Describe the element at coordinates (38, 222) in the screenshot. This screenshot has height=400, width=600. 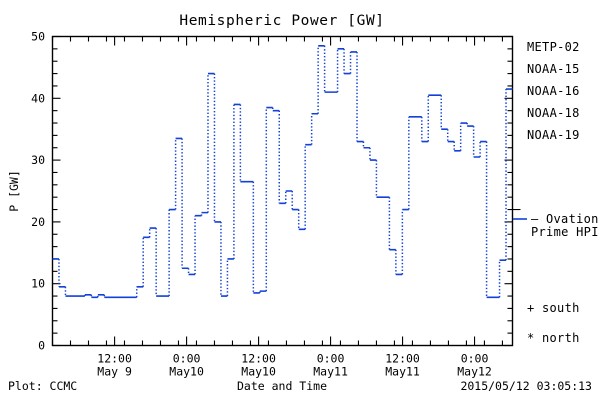
I see `y-tick-label: 20` at that location.